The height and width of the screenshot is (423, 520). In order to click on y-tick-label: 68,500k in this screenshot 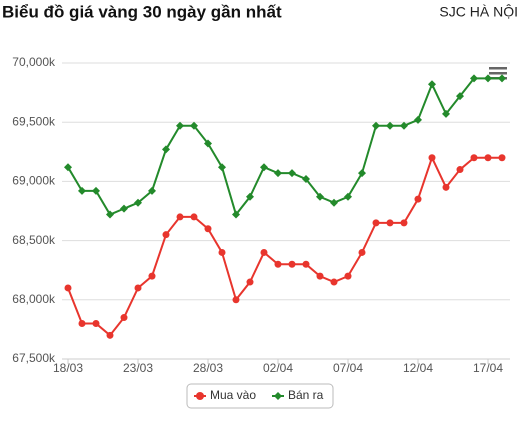, I will do `click(34, 240)`.